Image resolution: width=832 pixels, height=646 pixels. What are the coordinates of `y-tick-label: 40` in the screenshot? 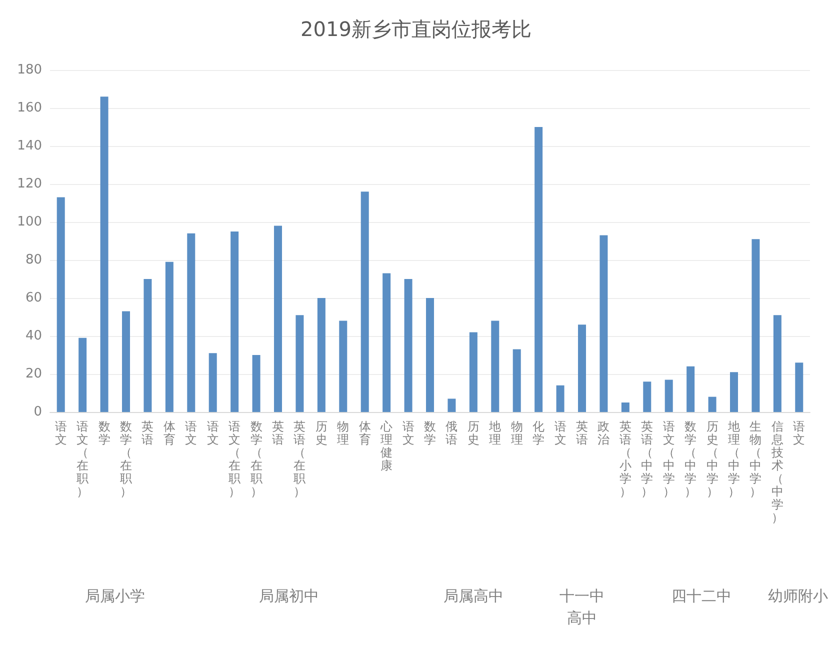 It's located at (33, 336).